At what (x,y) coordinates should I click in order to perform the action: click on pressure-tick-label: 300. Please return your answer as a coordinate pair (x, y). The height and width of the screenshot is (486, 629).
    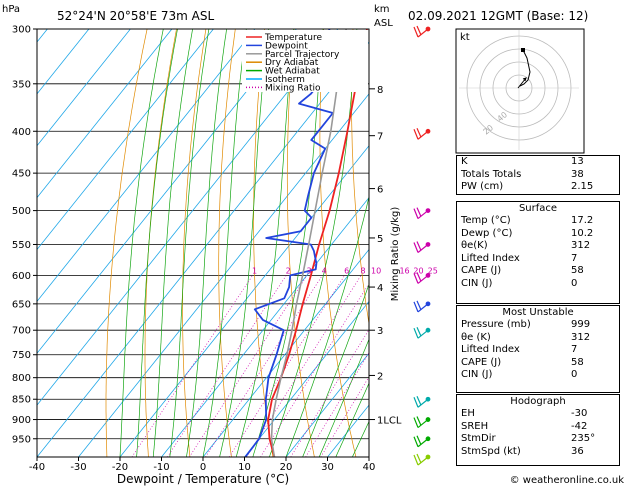
    Looking at the image, I should click on (21, 30).